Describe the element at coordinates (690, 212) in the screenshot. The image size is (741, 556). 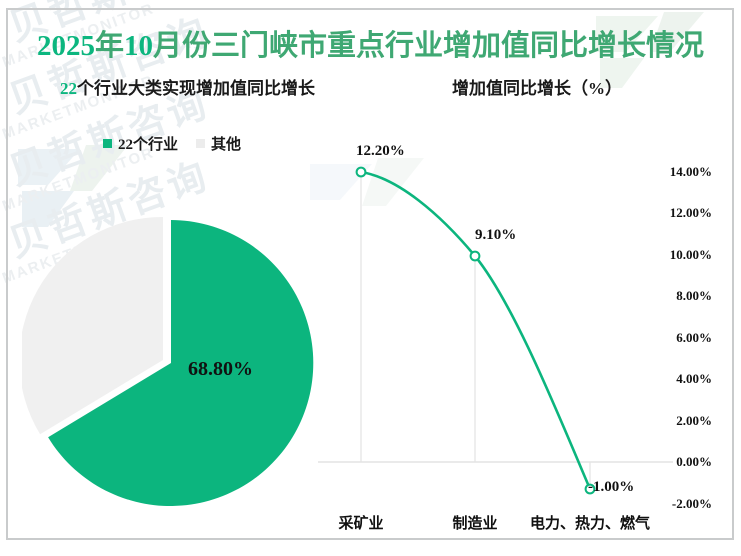
I see `y-axis-tick-12: 12.00%` at that location.